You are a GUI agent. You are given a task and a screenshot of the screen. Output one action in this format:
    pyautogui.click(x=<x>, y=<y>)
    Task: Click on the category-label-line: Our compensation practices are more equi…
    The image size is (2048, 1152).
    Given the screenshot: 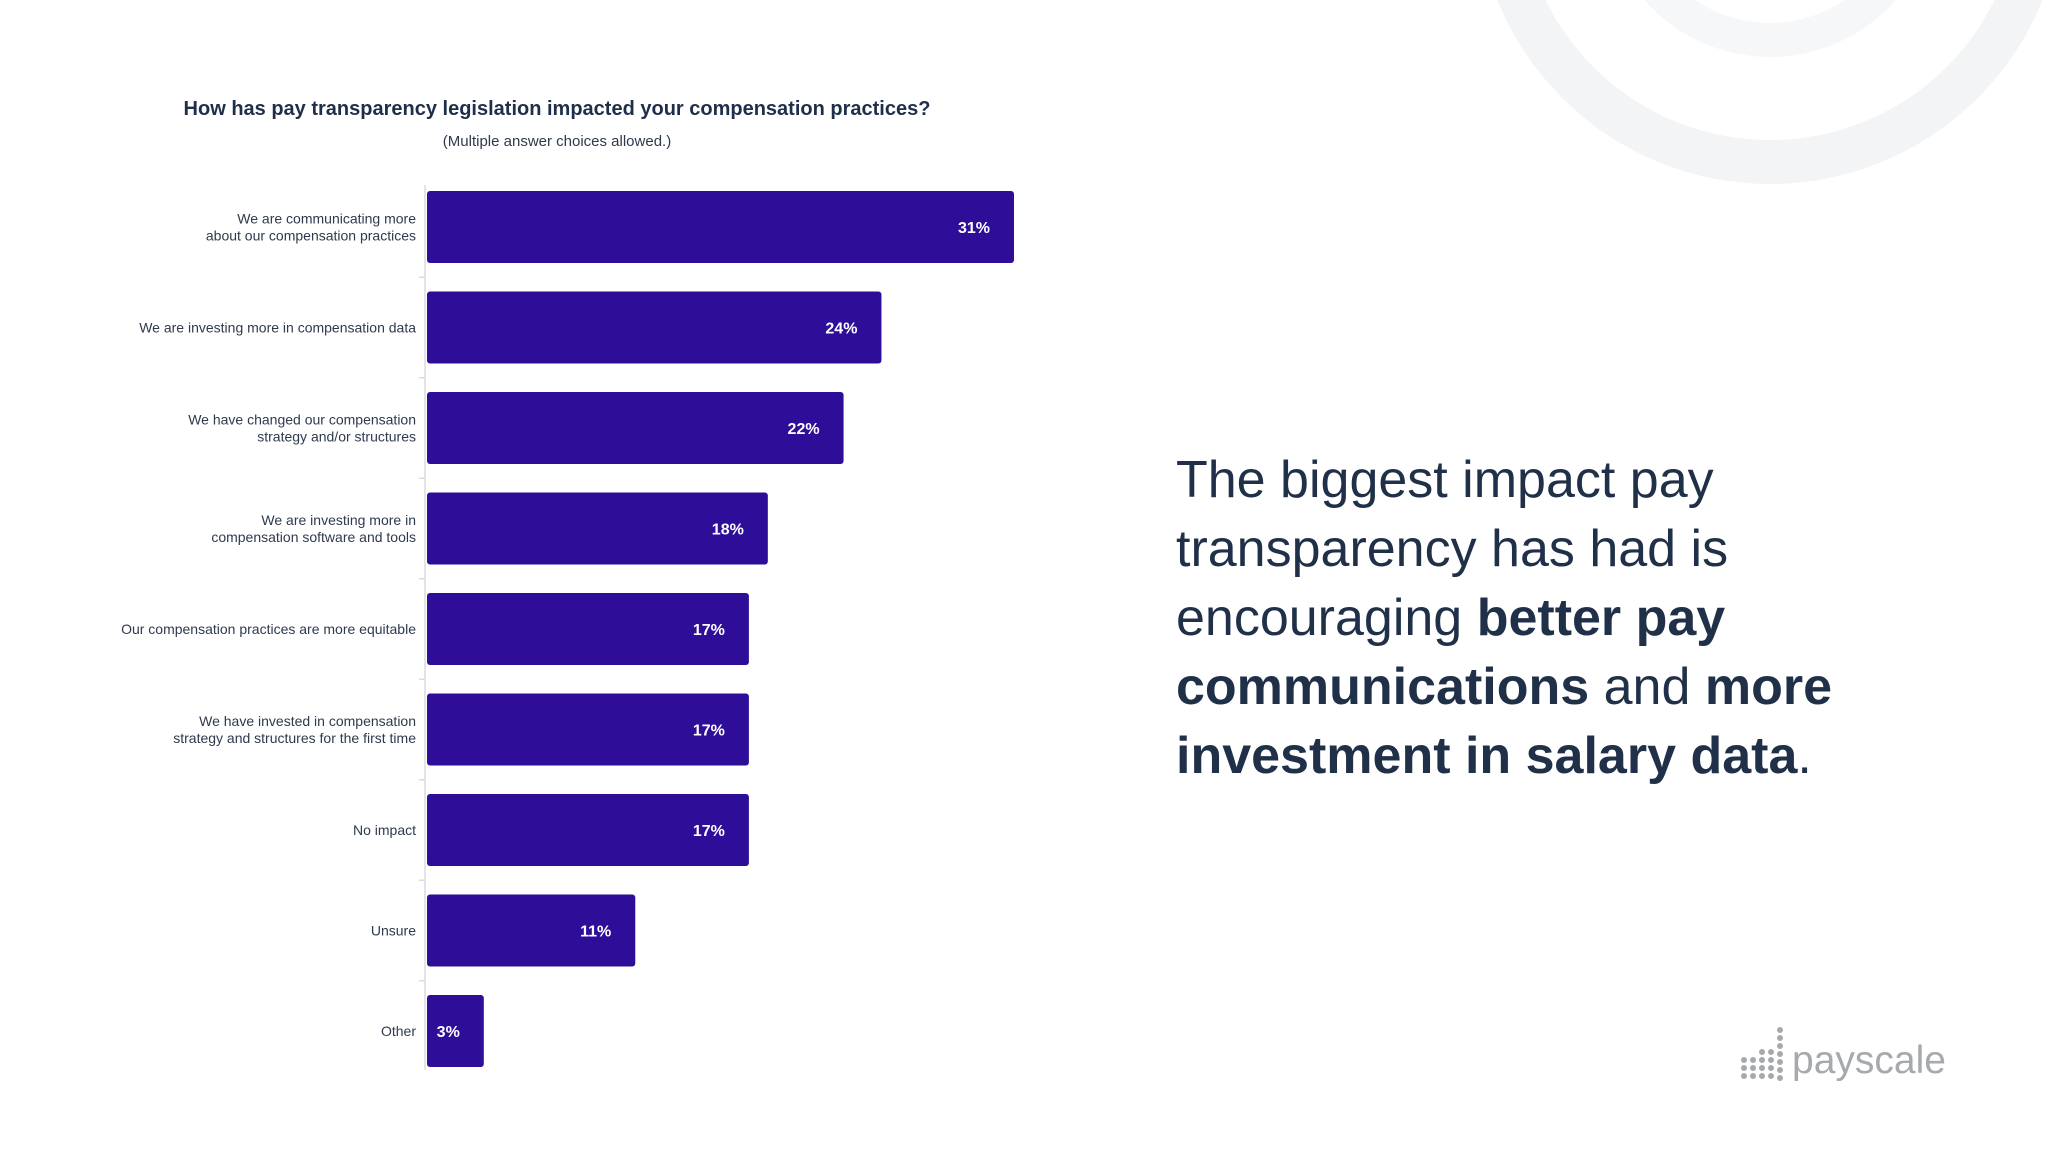 What is the action you would take?
    pyautogui.click(x=268, y=629)
    